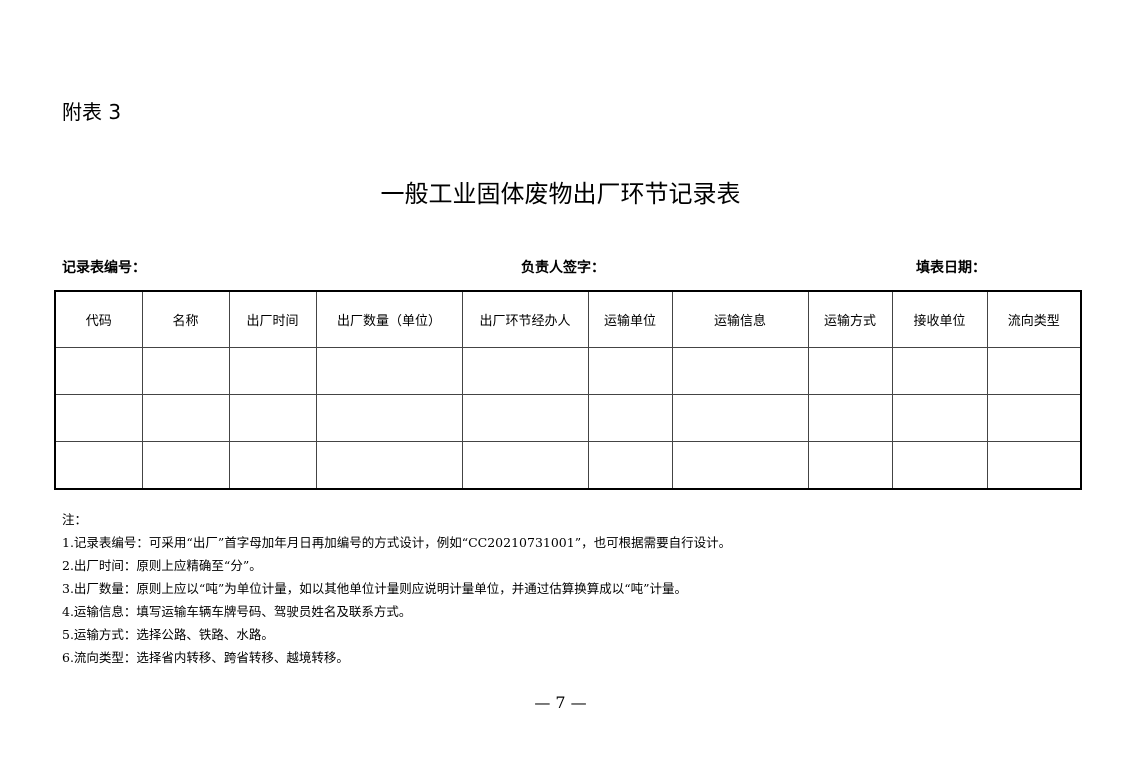 Image resolution: width=1121 pixels, height=759 pixels. I want to click on page-title: 一般工业固体废物出厂环节记录表, so click(560, 194).